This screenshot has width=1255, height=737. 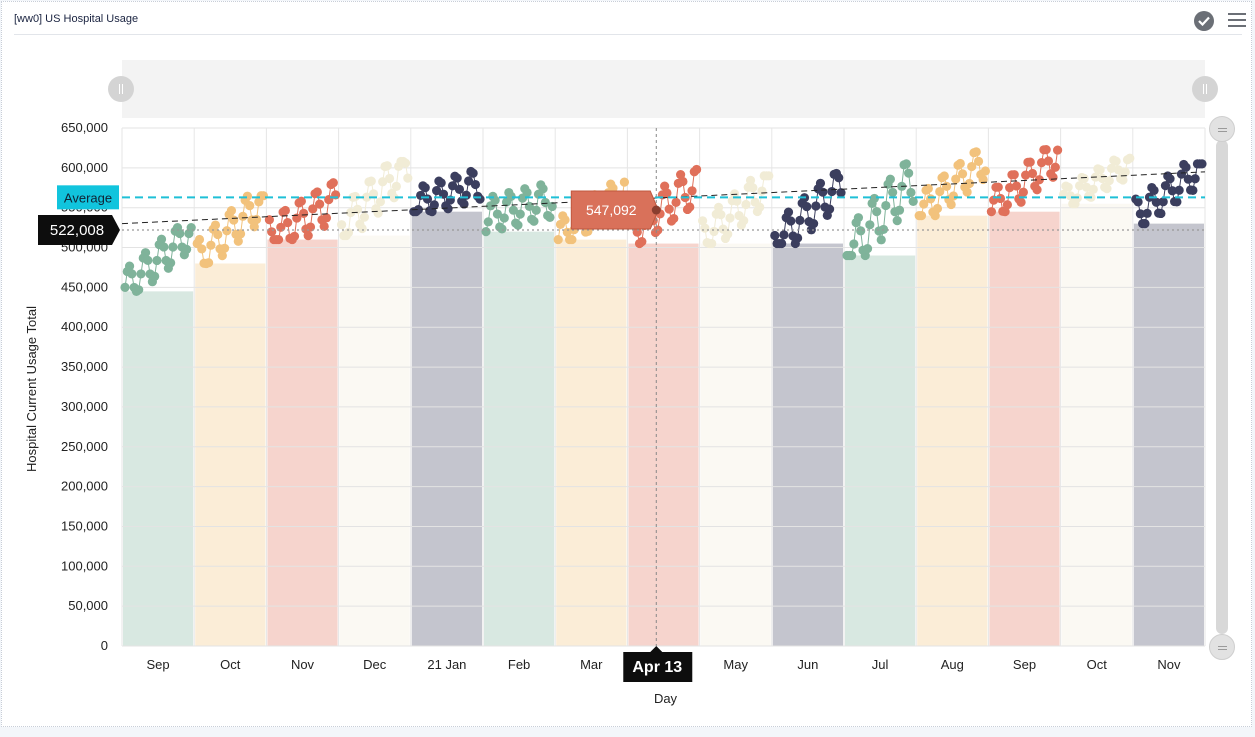 I want to click on y-tick-label: 600,000, so click(x=84, y=167).